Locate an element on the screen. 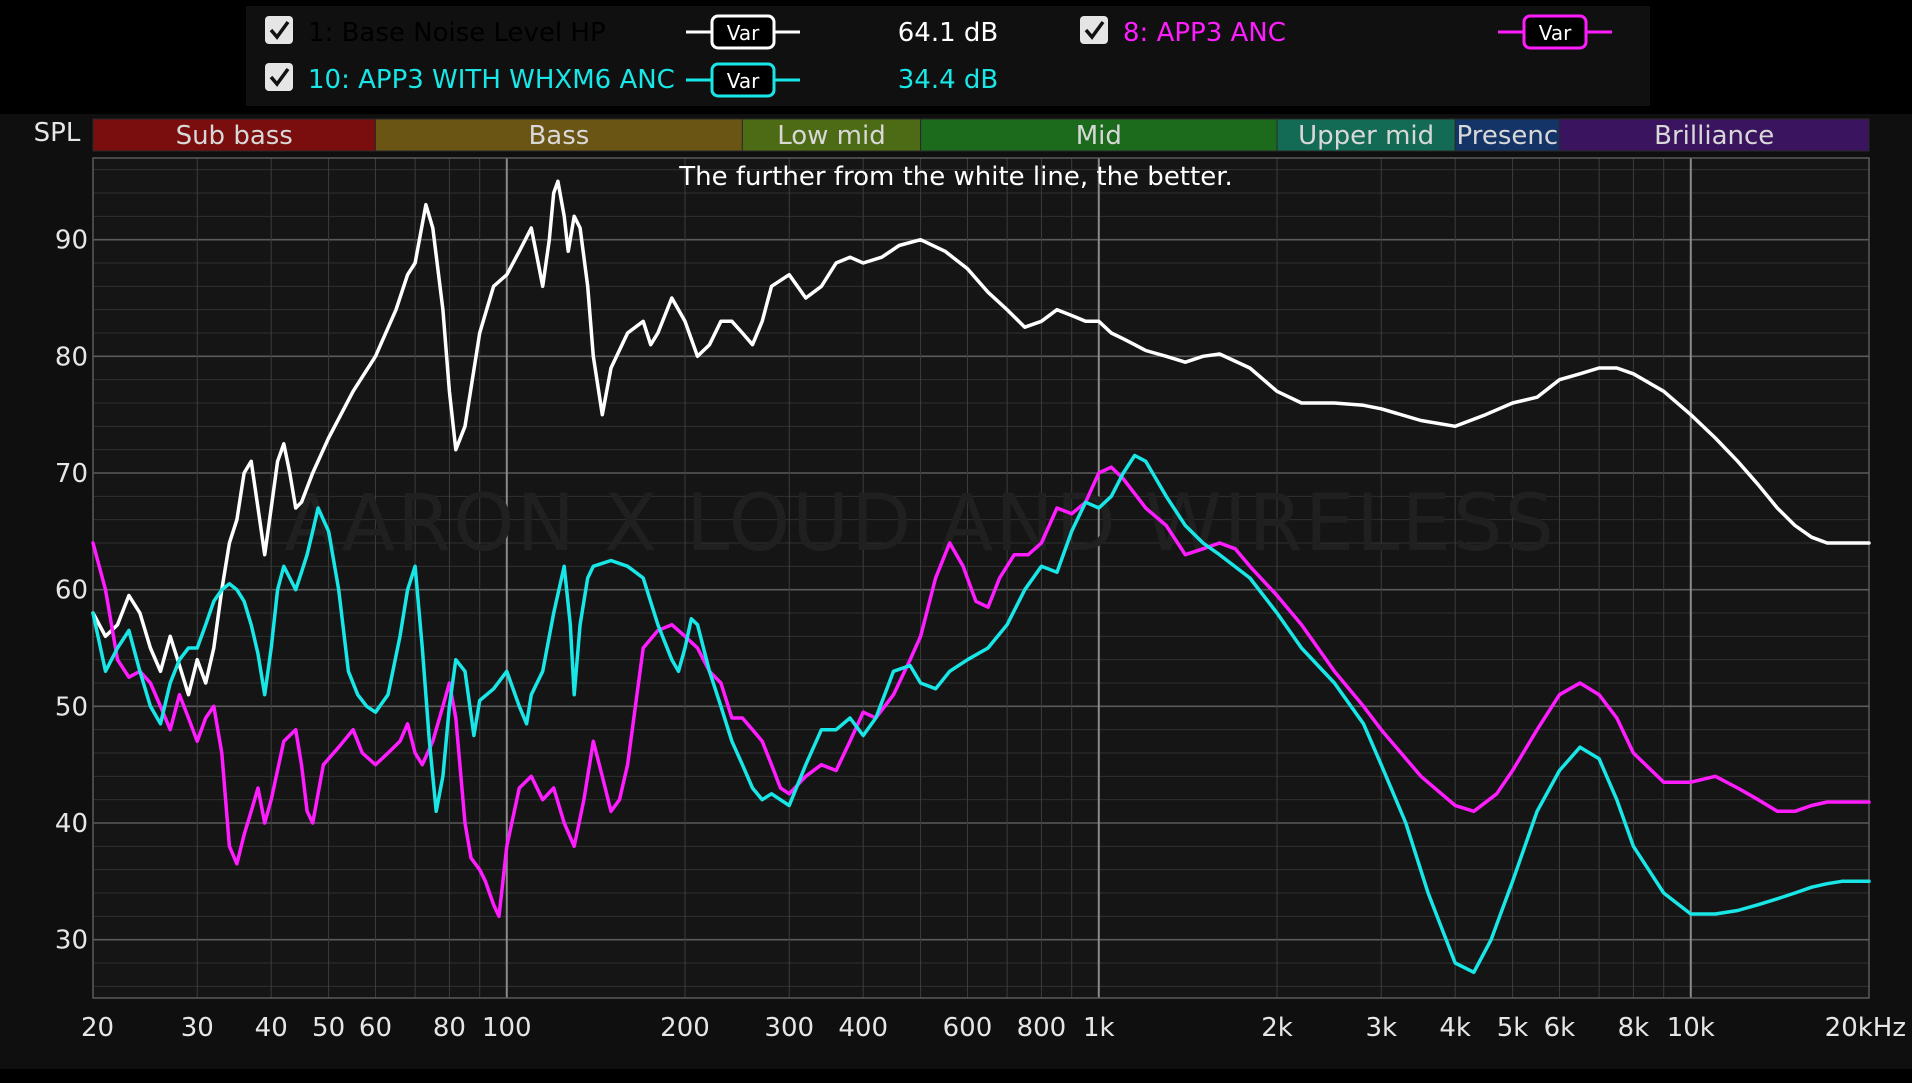 This screenshot has height=1083, width=1912. x-tick-label: 300 is located at coordinates (789, 1028).